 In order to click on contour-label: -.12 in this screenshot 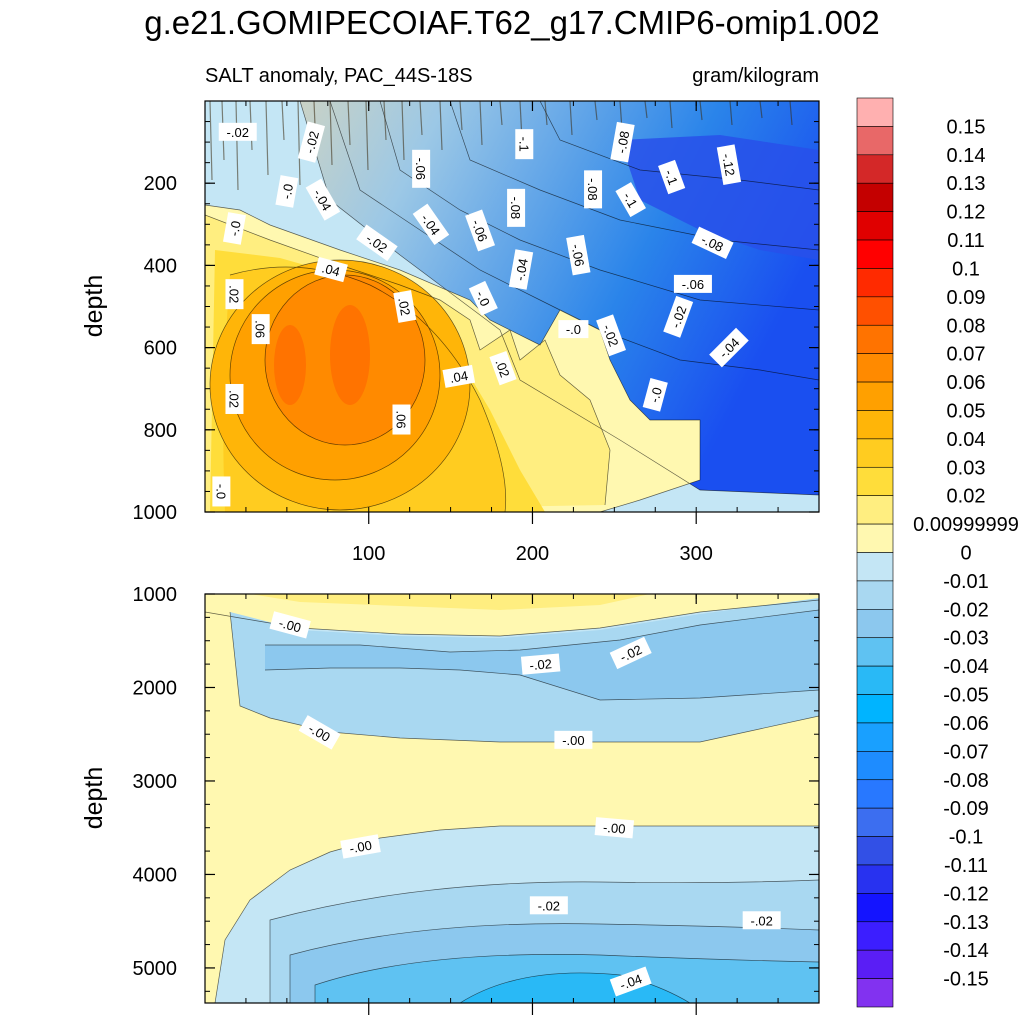, I will do `click(729, 164)`.